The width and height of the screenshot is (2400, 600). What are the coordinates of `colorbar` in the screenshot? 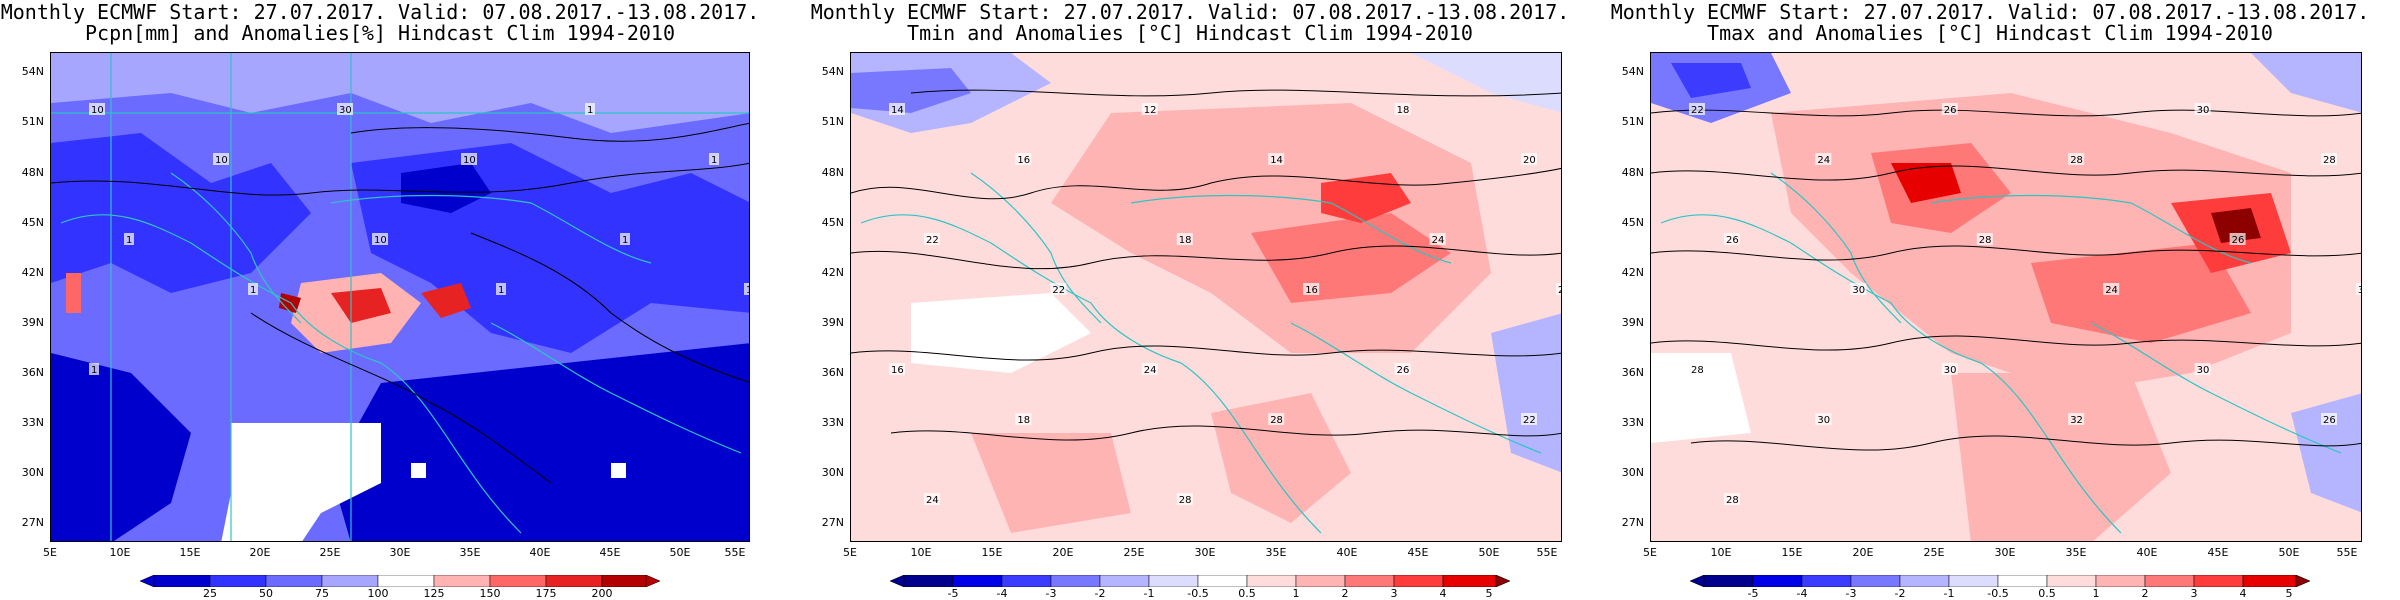 It's located at (1200, 581).